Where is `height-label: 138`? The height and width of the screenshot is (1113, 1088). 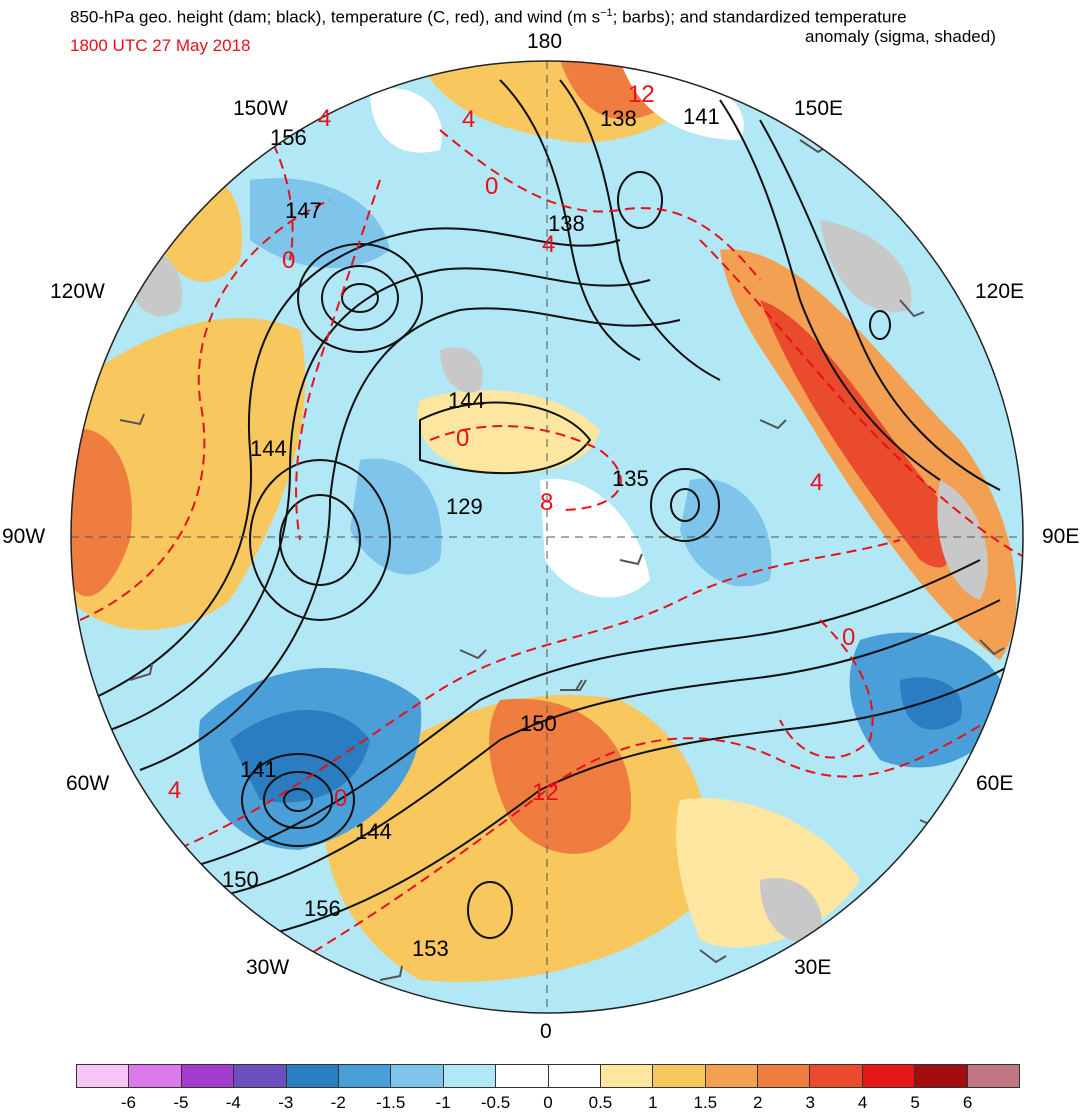
height-label: 138 is located at coordinates (618, 118).